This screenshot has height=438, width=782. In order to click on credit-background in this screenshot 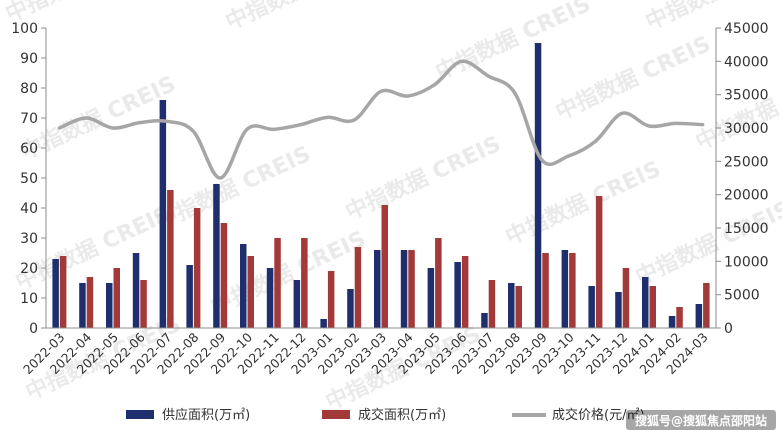, I will do `click(701, 420)`.